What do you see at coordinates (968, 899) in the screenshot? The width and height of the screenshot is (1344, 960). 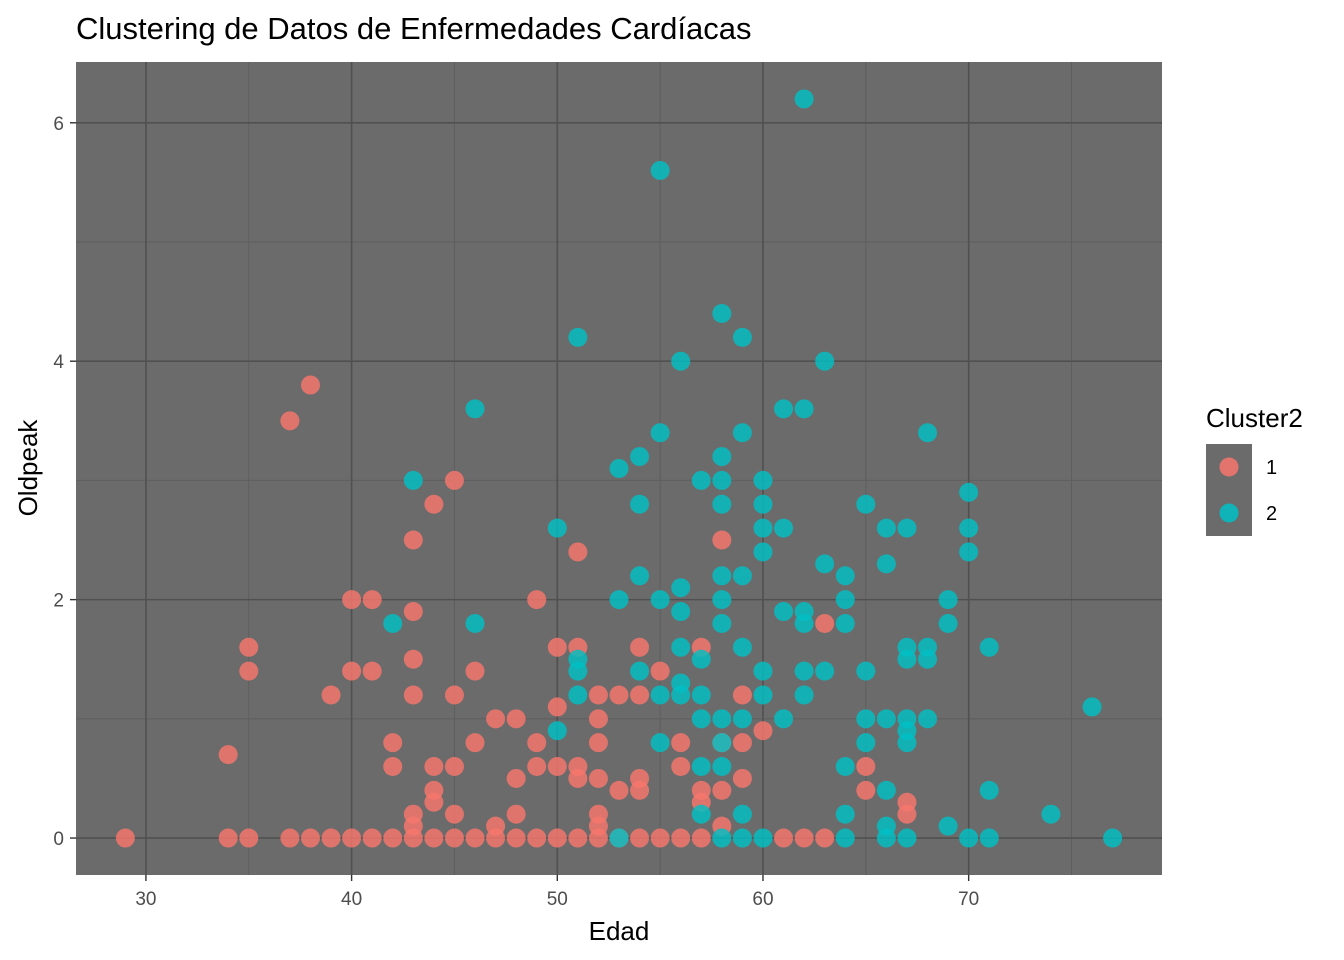 I see `x-tick-label: 70` at bounding box center [968, 899].